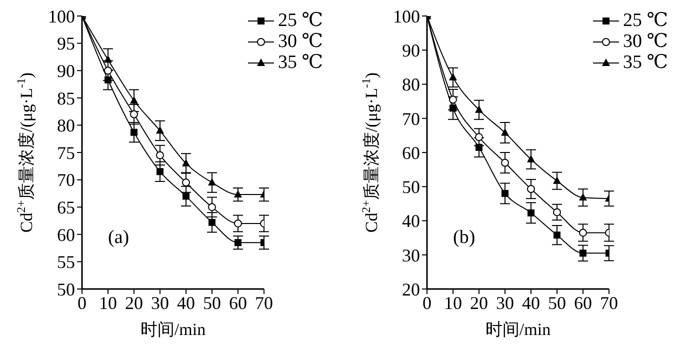  Describe the element at coordinates (464, 238) in the screenshot. I see `annotation: (b)` at that location.